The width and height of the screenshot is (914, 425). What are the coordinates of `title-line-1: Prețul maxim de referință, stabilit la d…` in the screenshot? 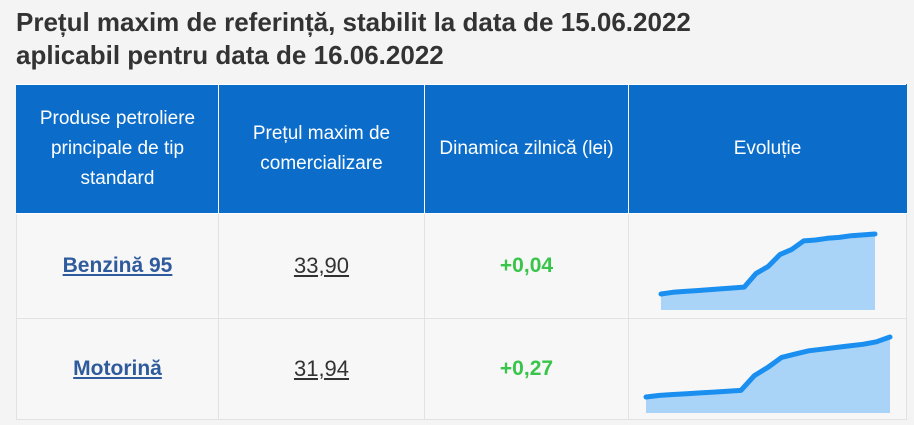 It's located at (353, 22).